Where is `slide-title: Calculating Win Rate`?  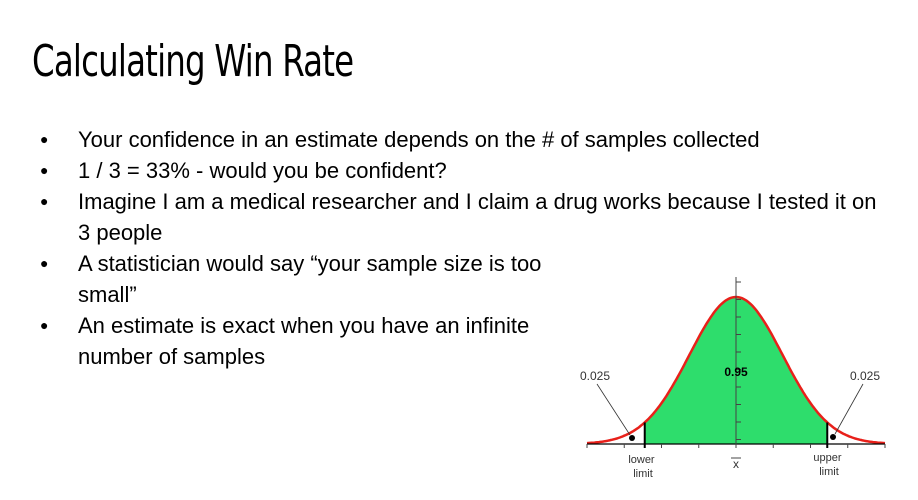 slide-title: Calculating Win Rate is located at coordinates (193, 61).